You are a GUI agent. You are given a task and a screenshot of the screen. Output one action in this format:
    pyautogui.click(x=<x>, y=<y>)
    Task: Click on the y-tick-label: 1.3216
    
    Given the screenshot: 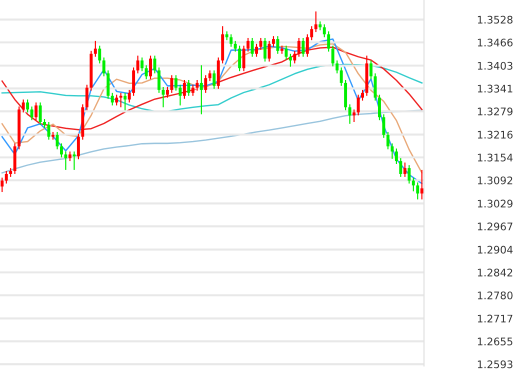 What is the action you would take?
    pyautogui.click(x=495, y=134)
    